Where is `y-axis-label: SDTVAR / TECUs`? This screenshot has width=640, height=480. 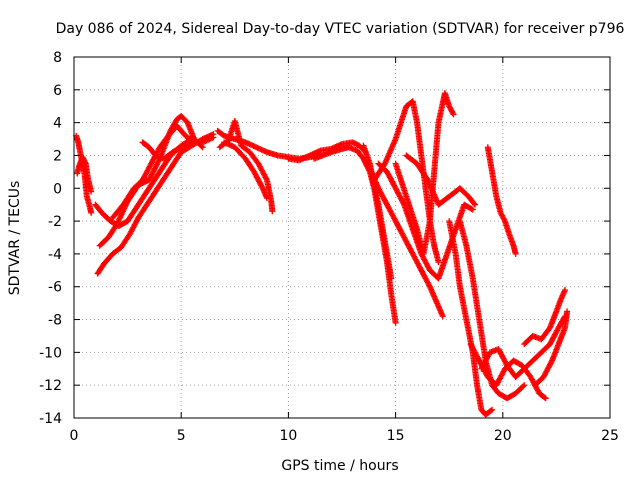 y-axis-label: SDTVAR / TECUs is located at coordinates (15, 238).